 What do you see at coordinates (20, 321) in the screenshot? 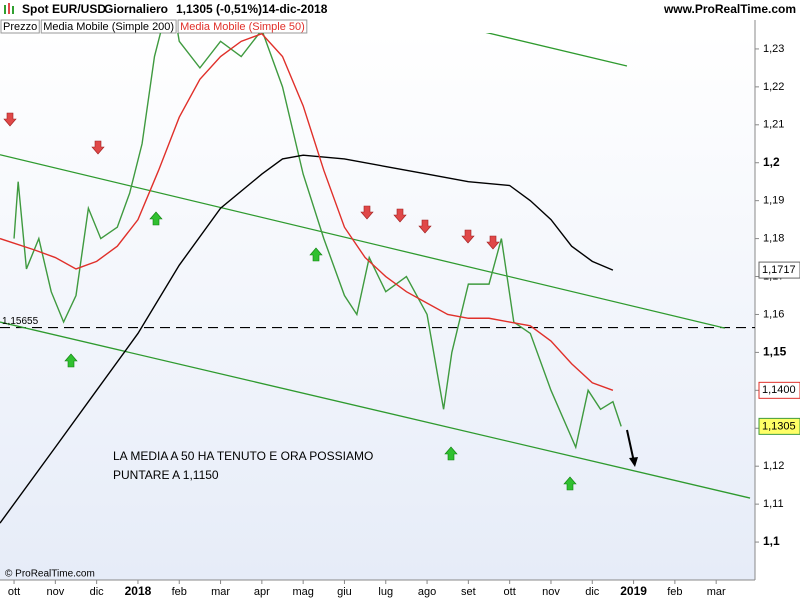
I see `support-label: 1,15655` at bounding box center [20, 321].